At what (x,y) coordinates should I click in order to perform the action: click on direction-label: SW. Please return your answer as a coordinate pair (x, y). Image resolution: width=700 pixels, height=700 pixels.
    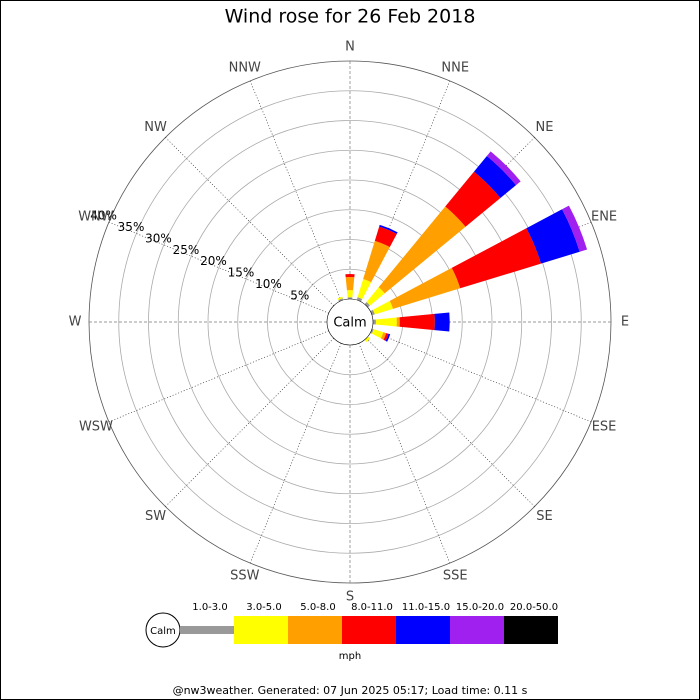
    Looking at the image, I should click on (155, 516).